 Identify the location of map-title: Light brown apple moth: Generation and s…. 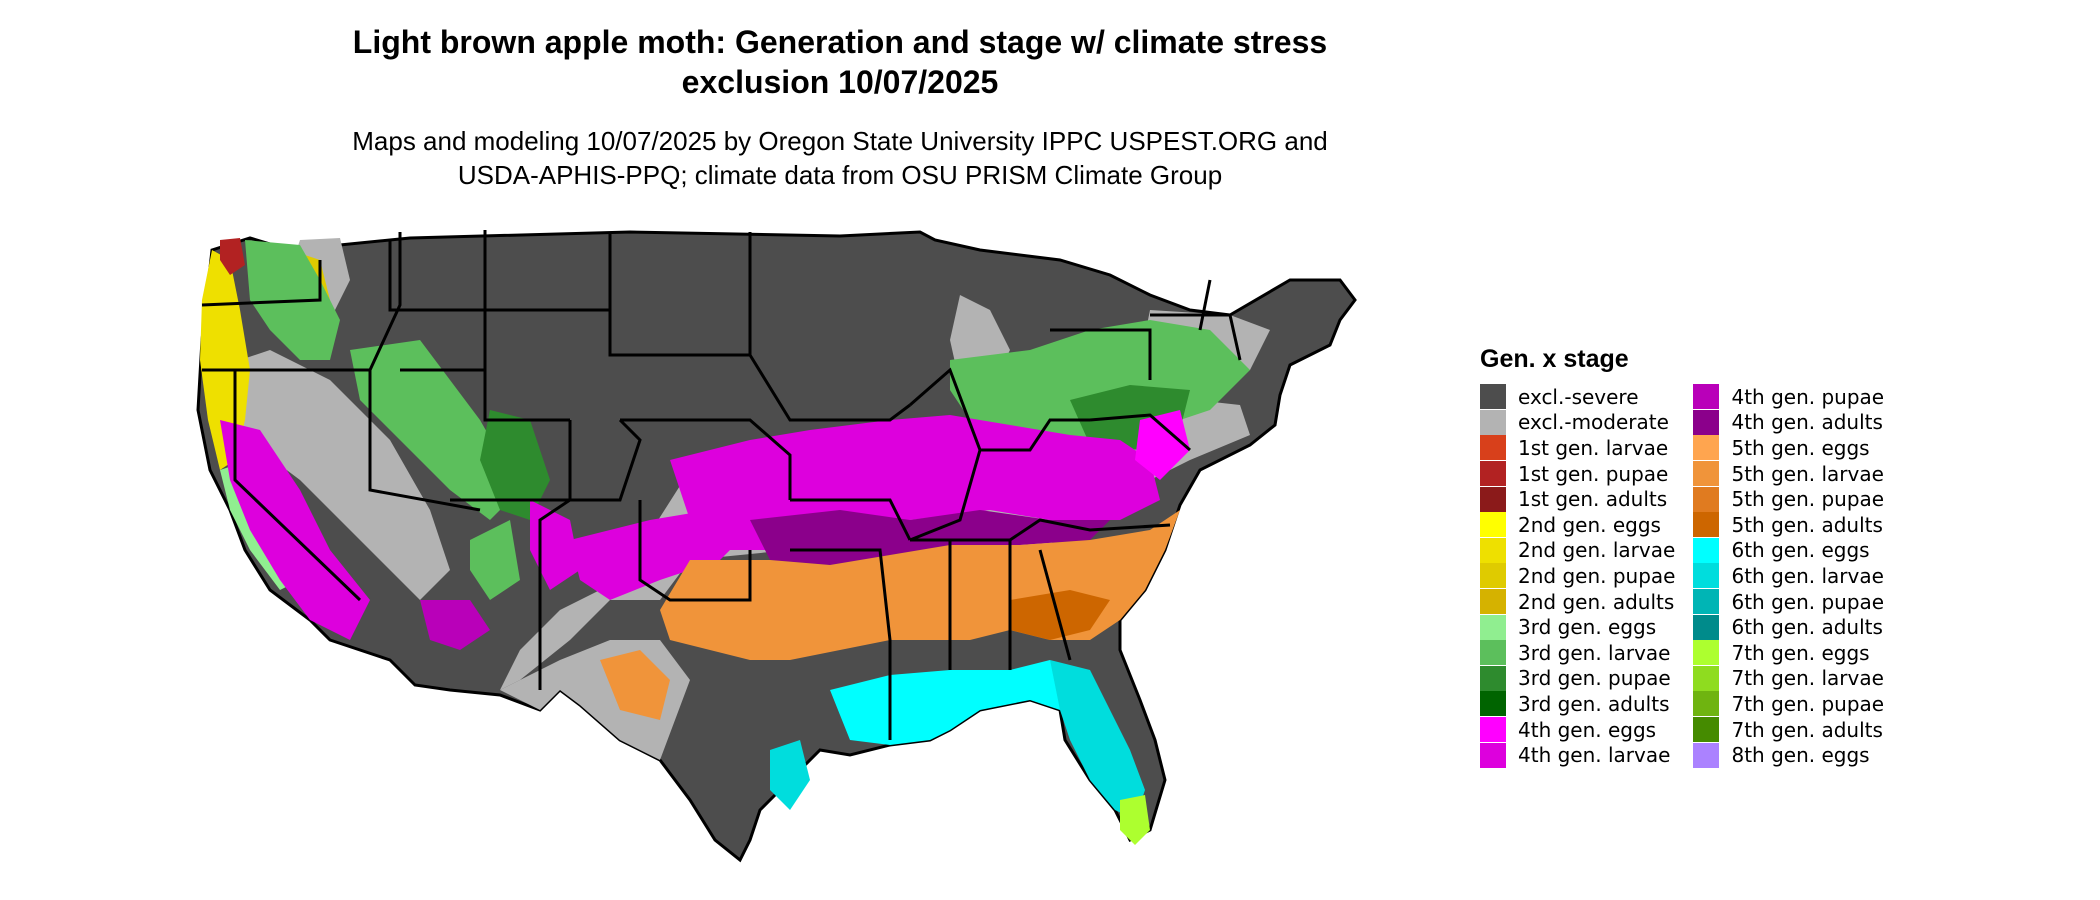
(840, 62).